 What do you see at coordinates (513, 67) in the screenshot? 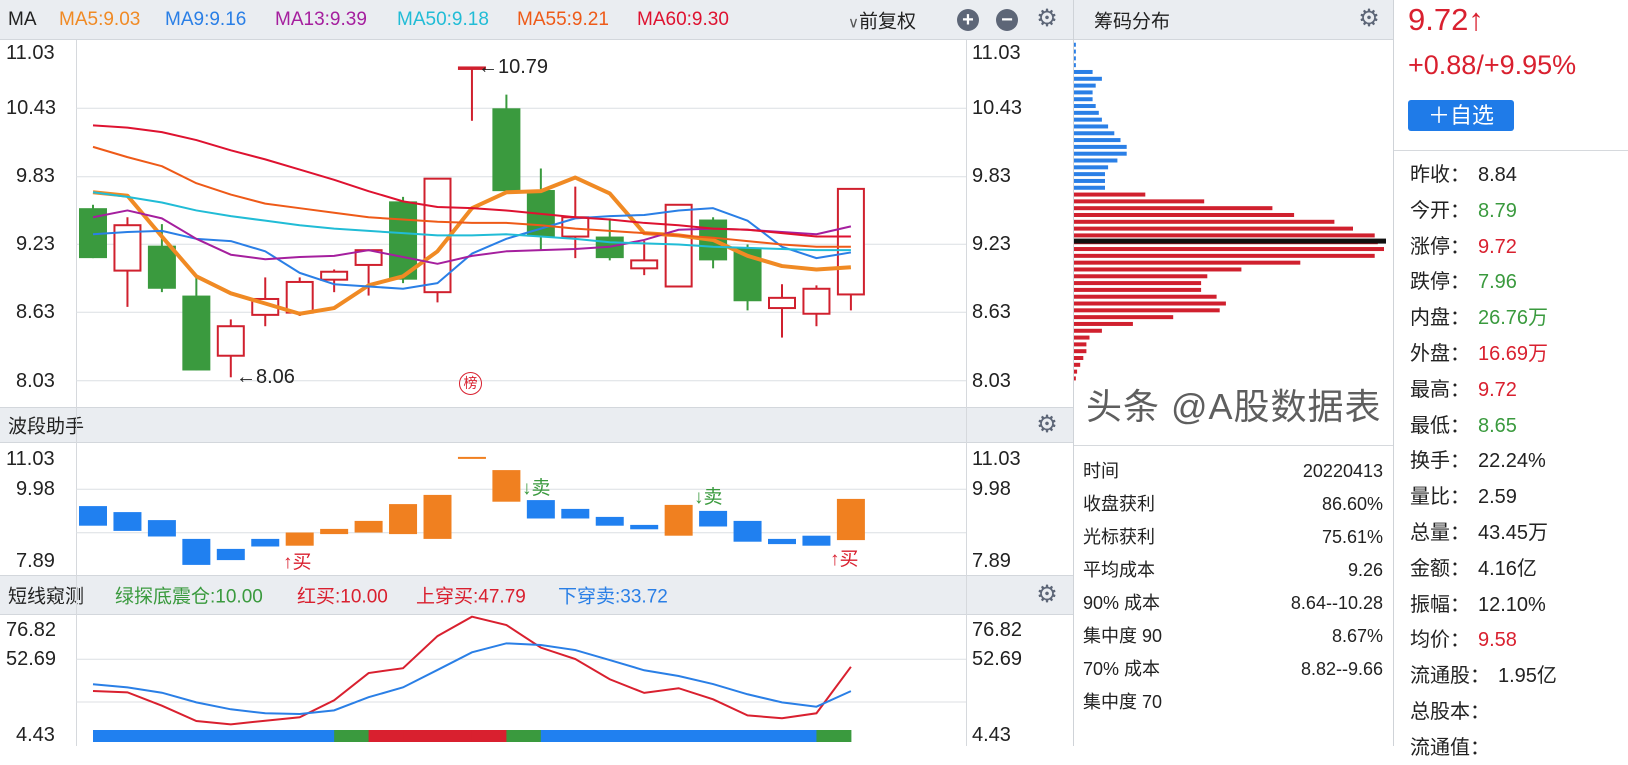
I see `high-price-annotation: ←10.79` at bounding box center [513, 67].